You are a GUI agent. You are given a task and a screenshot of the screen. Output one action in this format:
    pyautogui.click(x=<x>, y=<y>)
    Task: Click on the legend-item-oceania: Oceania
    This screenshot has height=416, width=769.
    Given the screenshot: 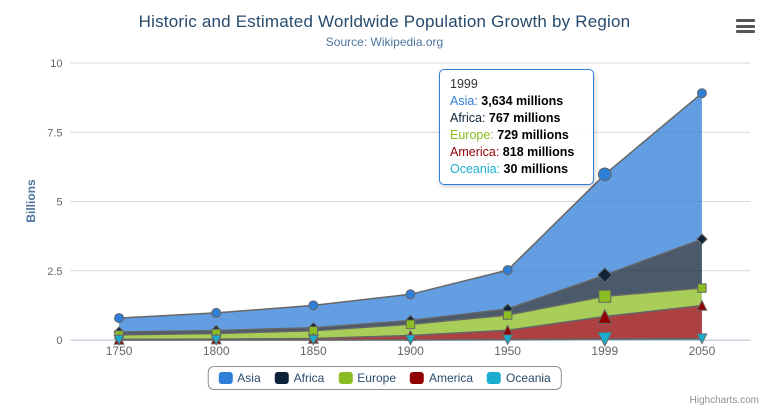 What is the action you would take?
    pyautogui.click(x=519, y=378)
    